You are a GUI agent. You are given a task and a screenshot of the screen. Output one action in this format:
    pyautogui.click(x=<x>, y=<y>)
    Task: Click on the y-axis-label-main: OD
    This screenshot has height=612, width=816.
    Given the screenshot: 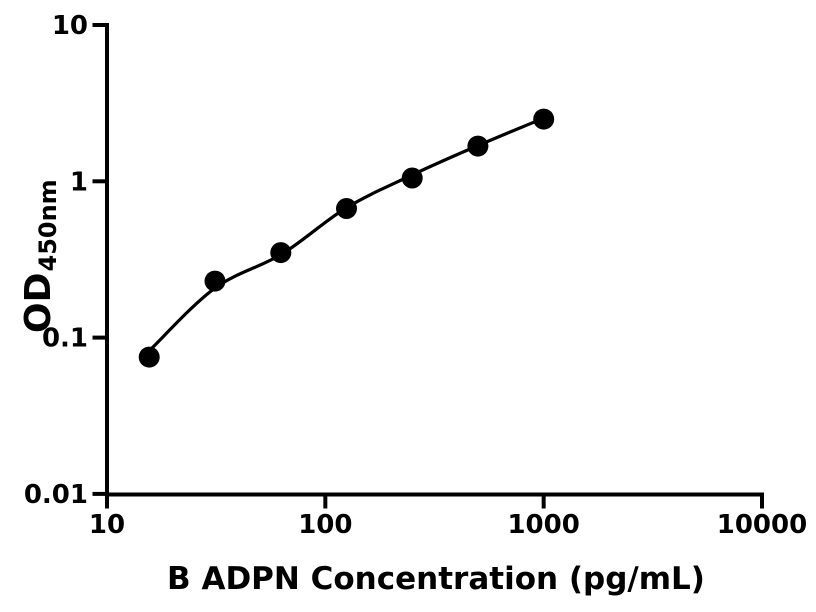 What is the action you would take?
    pyautogui.click(x=38, y=303)
    